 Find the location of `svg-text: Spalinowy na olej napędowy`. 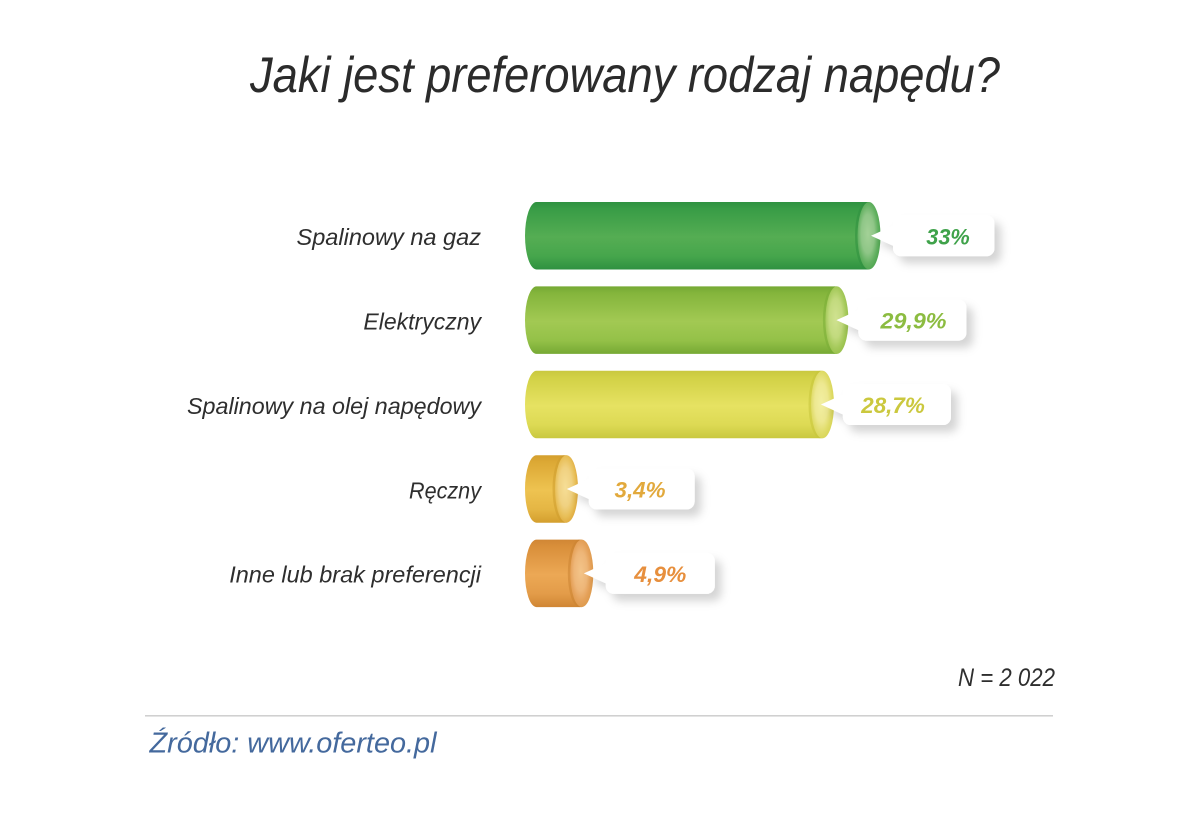

svg-text: Spalinowy na olej napędowy is located at coordinates (334, 406).